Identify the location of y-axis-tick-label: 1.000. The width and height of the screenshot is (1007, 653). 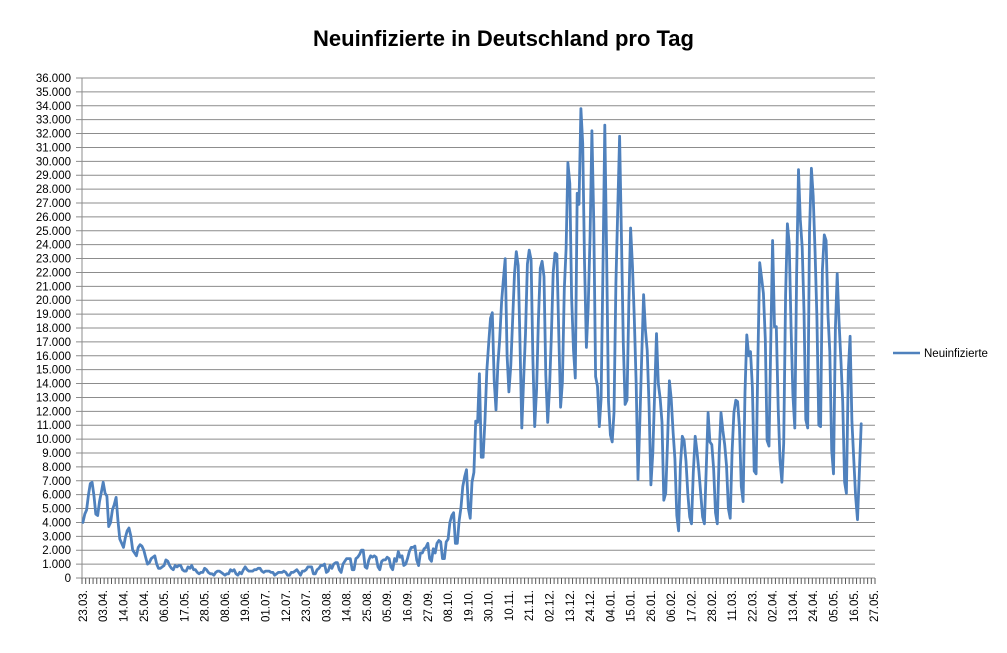
(56, 565).